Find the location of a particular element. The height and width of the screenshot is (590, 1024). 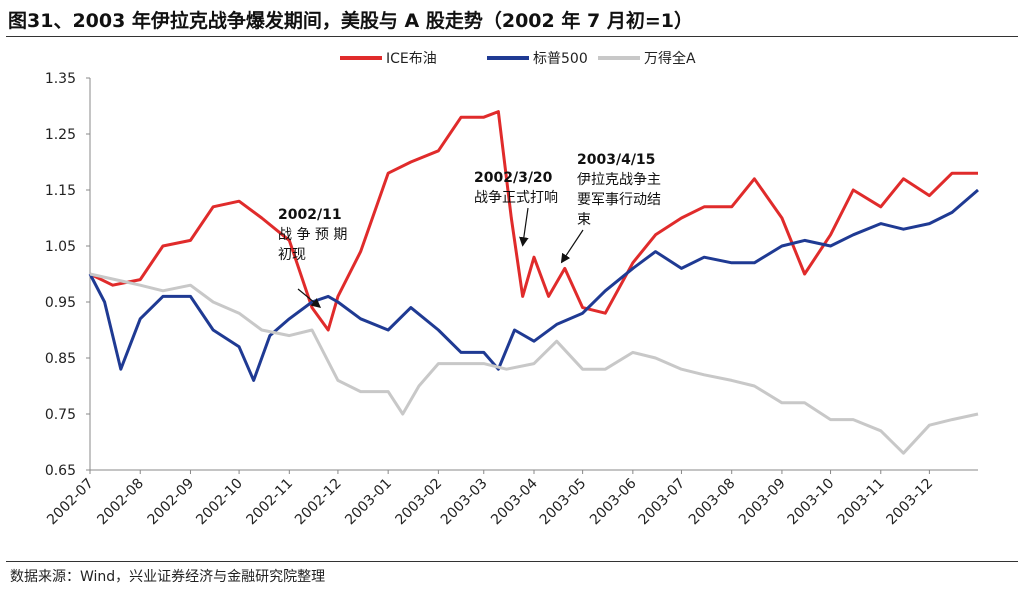

legend-label-1: 标普500 is located at coordinates (560, 59).